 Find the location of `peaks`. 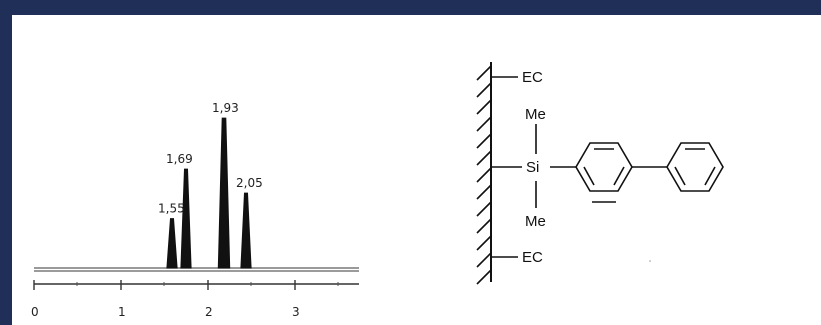

peaks is located at coordinates (209, 193).